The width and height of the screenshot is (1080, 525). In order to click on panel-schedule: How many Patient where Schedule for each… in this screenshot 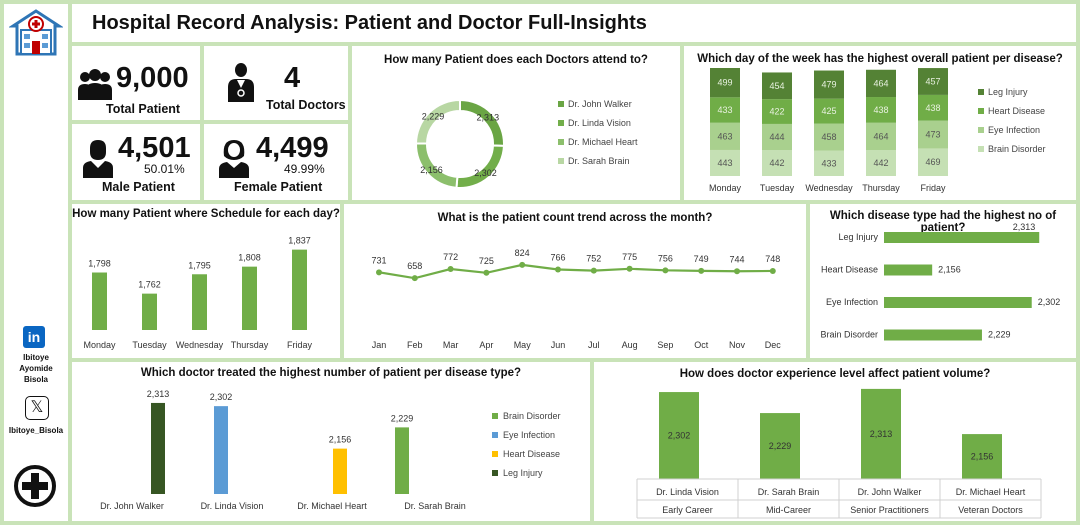, I will do `click(206, 281)`.